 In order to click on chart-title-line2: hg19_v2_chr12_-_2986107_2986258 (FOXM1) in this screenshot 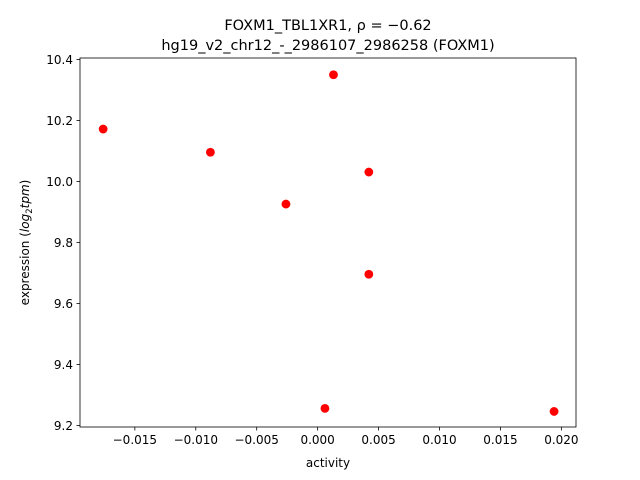, I will do `click(327, 46)`.